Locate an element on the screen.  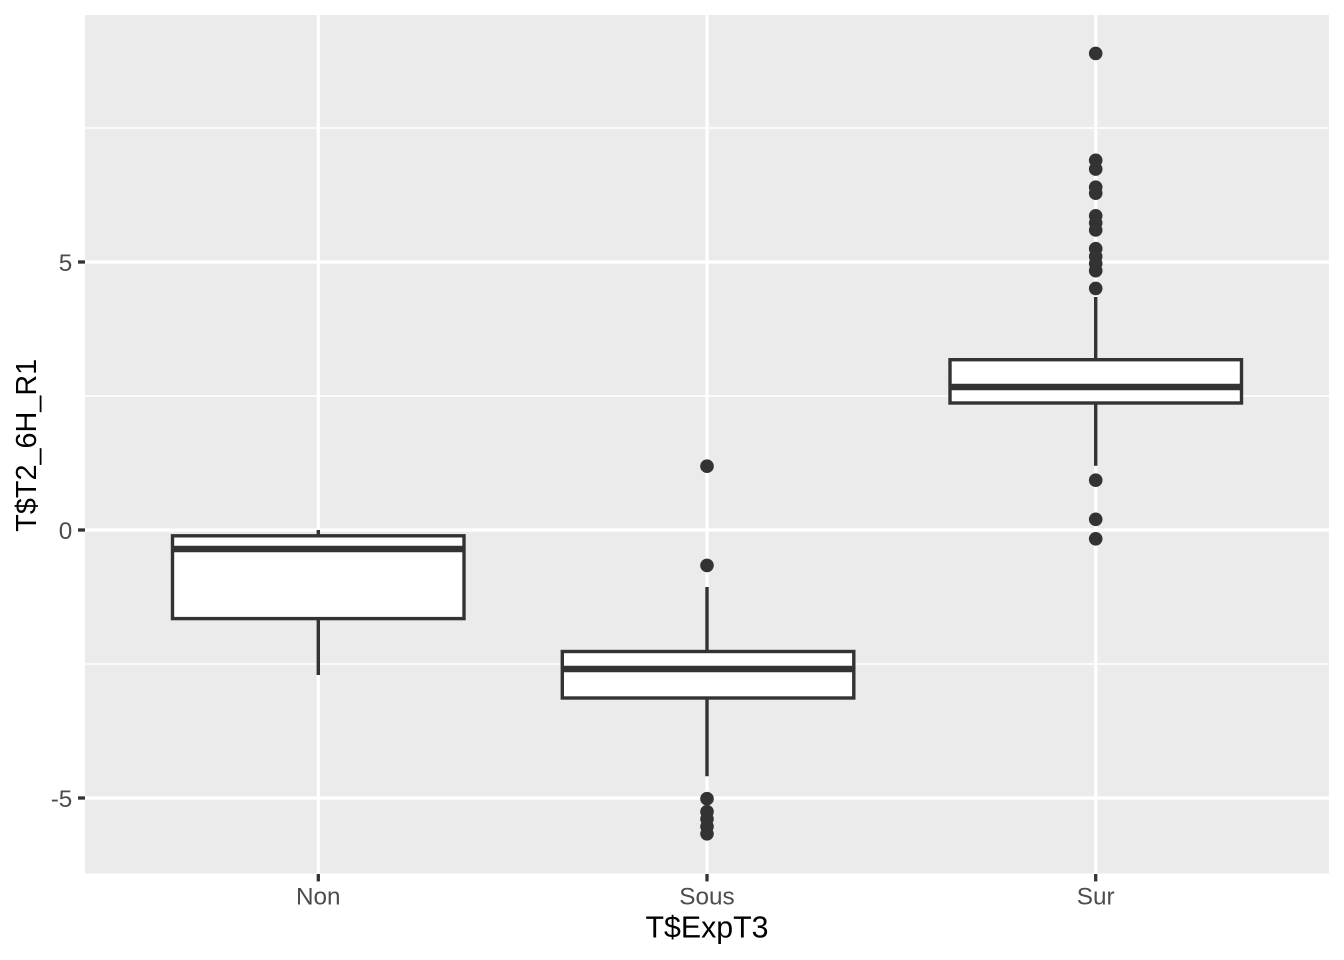
svg-text: T$ExpT3 is located at coordinates (707, 928).